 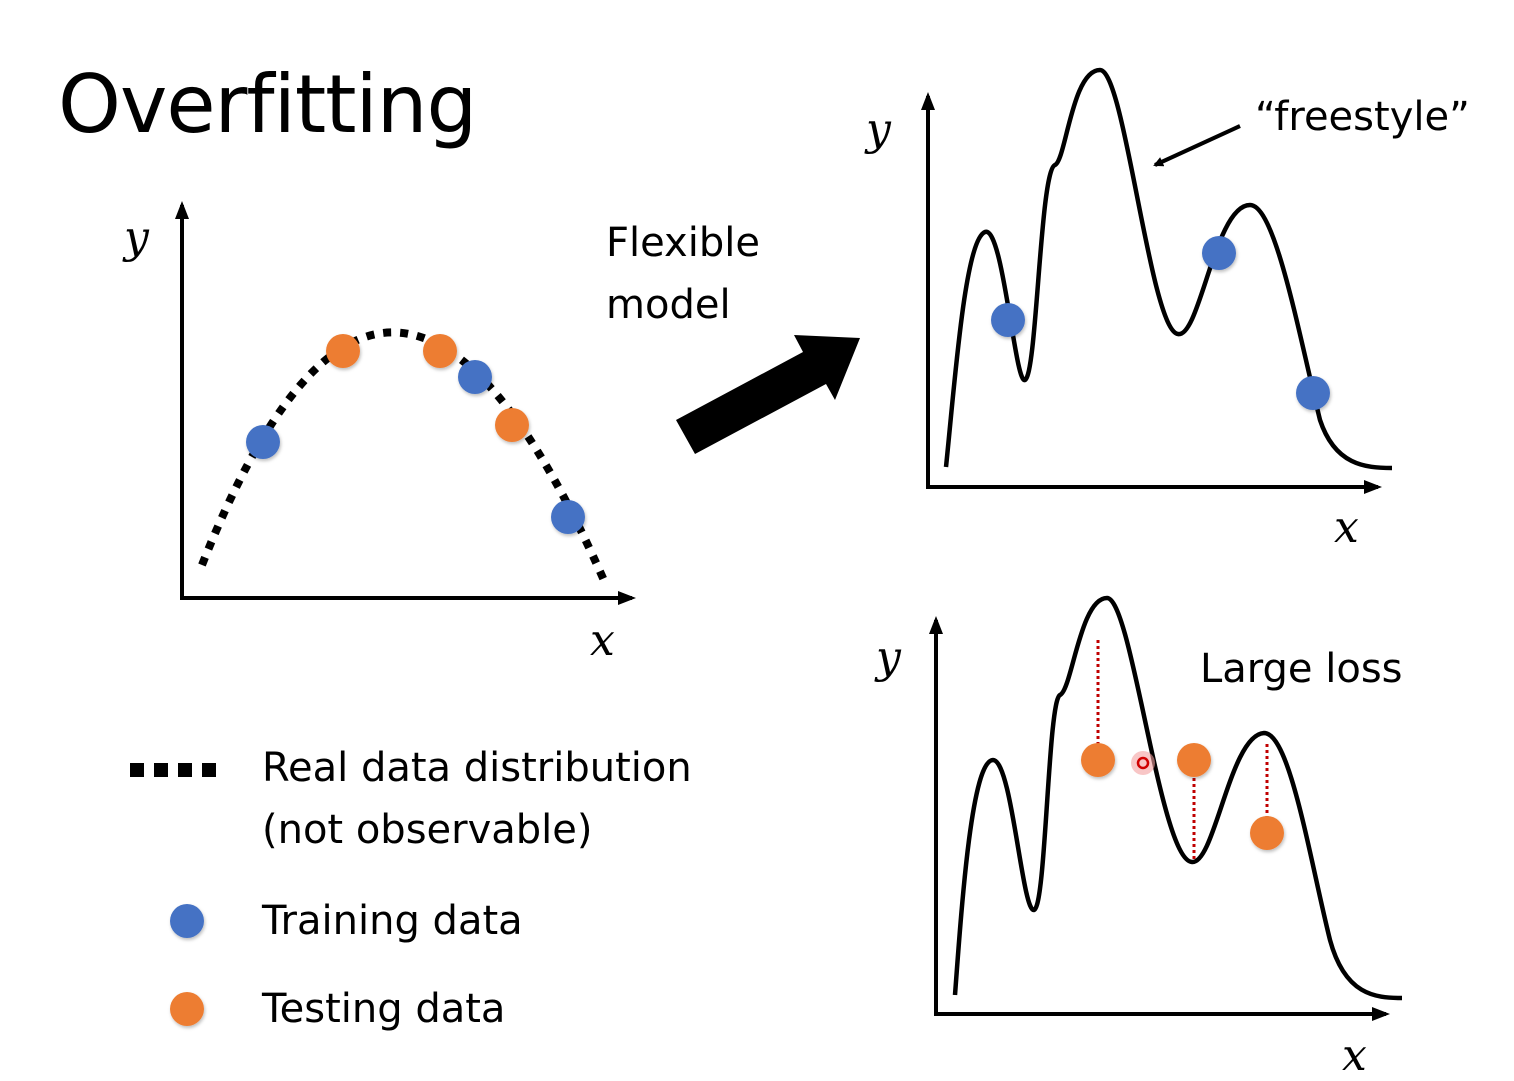 I want to click on top-right-plot-axes, so click(x=1151, y=293).